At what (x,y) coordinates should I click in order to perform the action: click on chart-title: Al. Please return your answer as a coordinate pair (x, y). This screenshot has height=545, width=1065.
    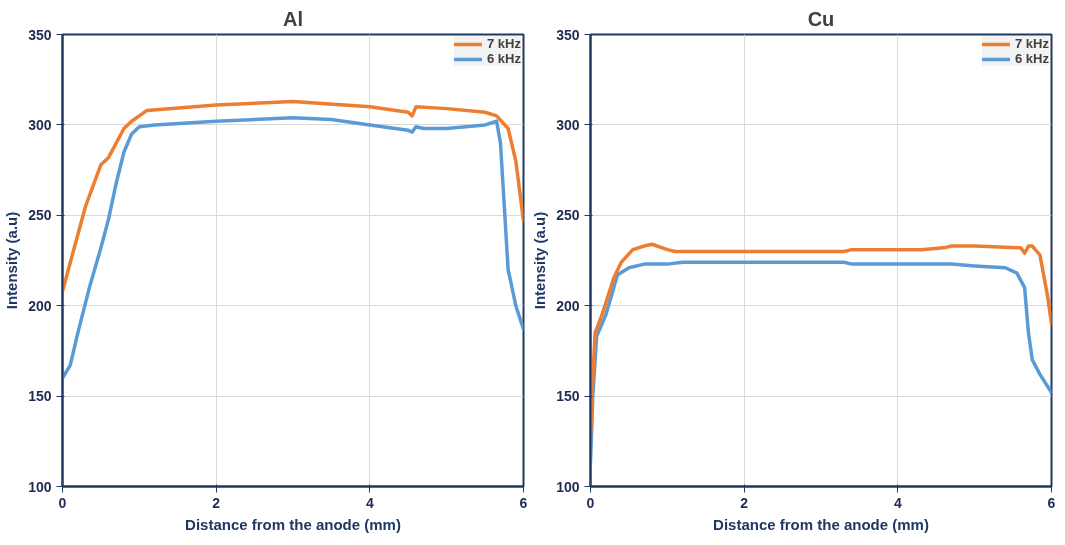
    Looking at the image, I should click on (293, 18).